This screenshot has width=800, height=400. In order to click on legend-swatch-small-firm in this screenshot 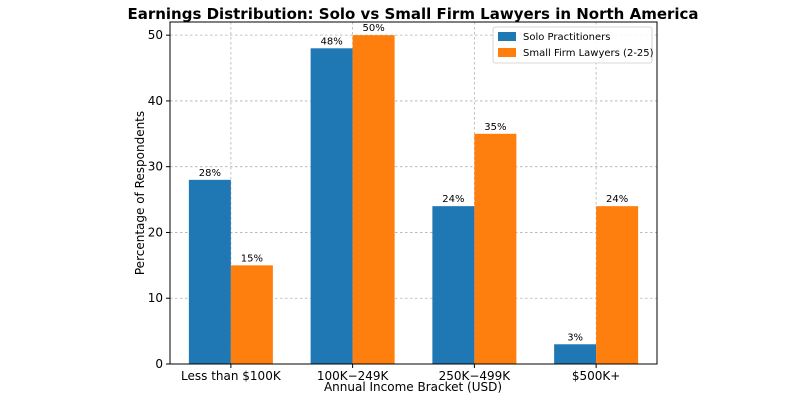, I will do `click(507, 52)`.